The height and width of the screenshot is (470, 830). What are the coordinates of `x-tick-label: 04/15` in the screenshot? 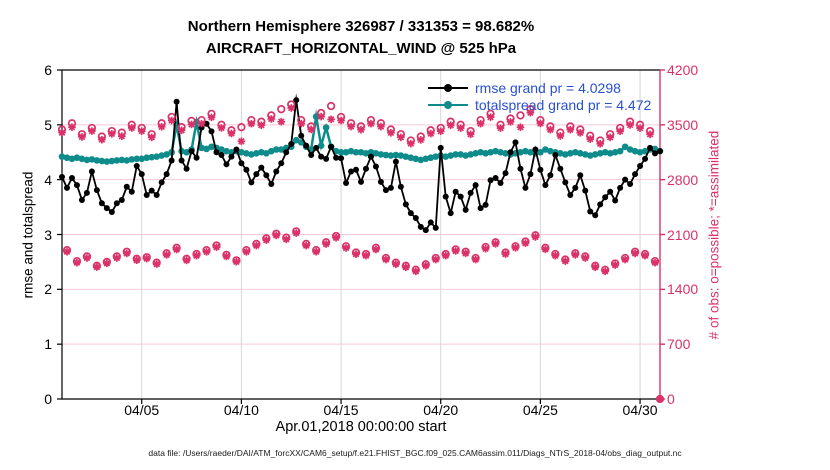 It's located at (341, 410).